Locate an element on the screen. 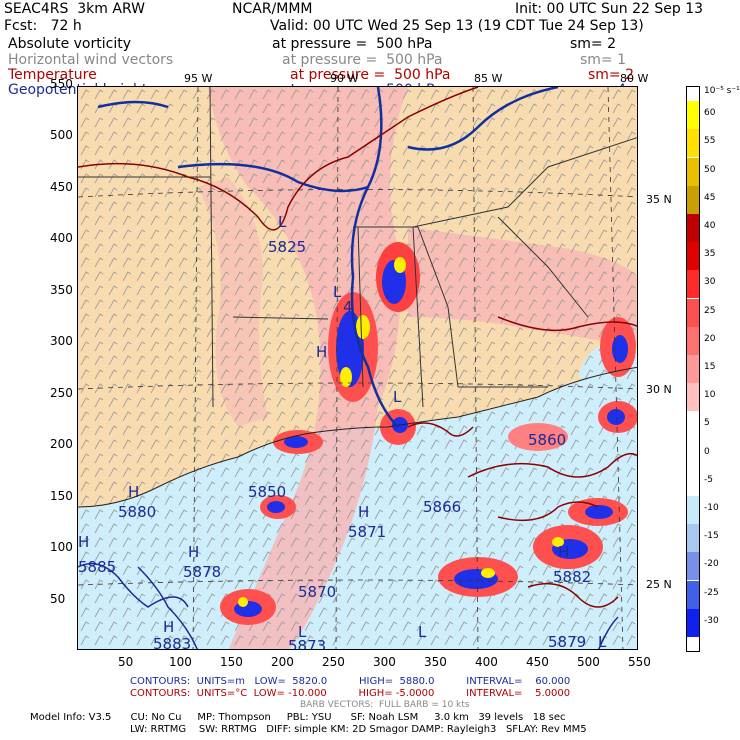 This screenshot has width=740, height=740. colorbar is located at coordinates (693, 369).